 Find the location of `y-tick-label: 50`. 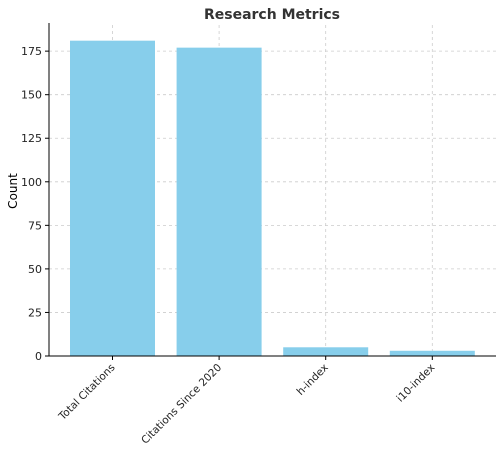

y-tick-label: 50 is located at coordinates (35, 269).